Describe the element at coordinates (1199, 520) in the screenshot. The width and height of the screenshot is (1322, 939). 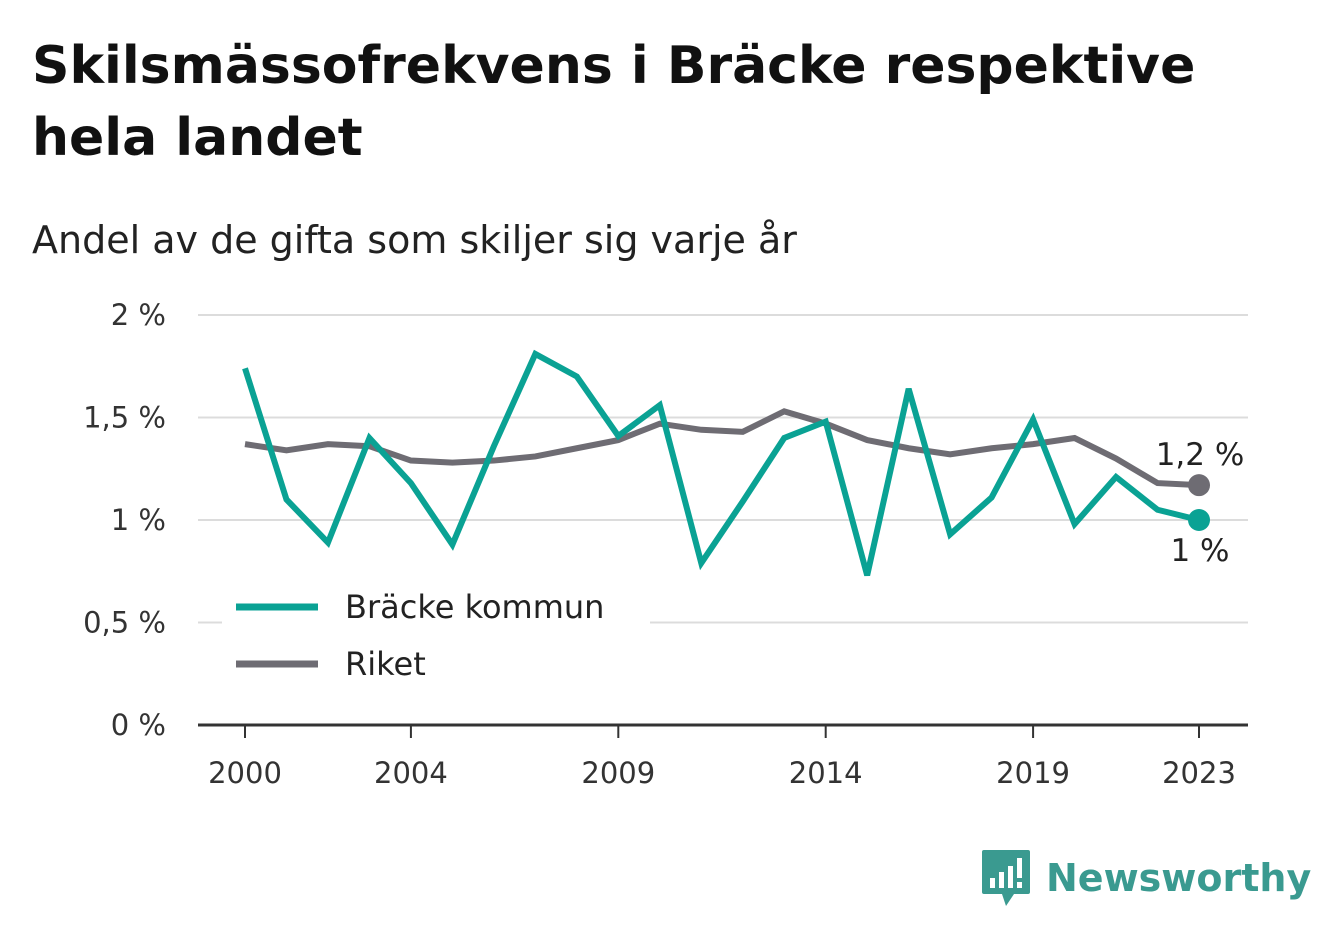
I see `end-point-bracke` at that location.